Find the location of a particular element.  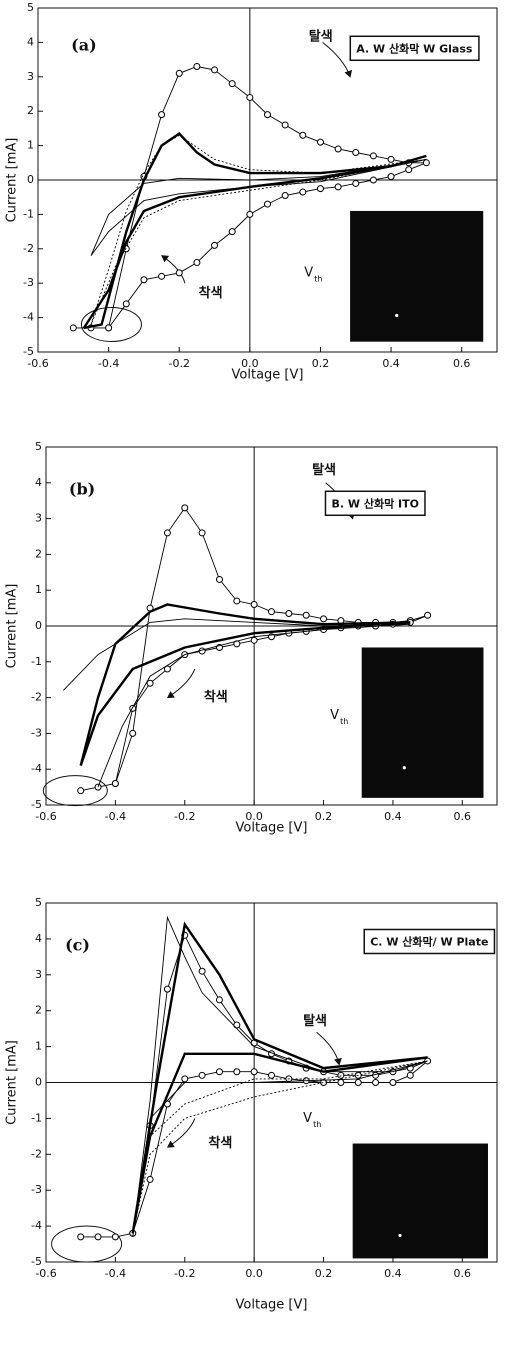

x-tick-label: 0.0 is located at coordinates (254, 1273).